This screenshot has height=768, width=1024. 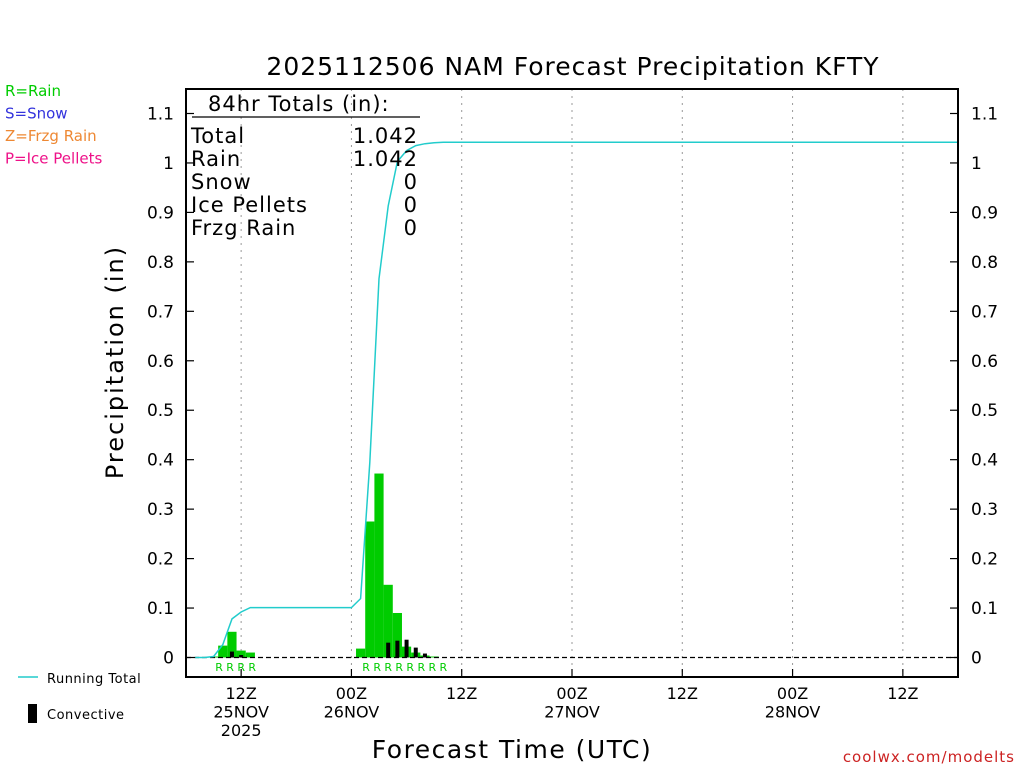 I want to click on legend-label: Convective, so click(x=86, y=715).